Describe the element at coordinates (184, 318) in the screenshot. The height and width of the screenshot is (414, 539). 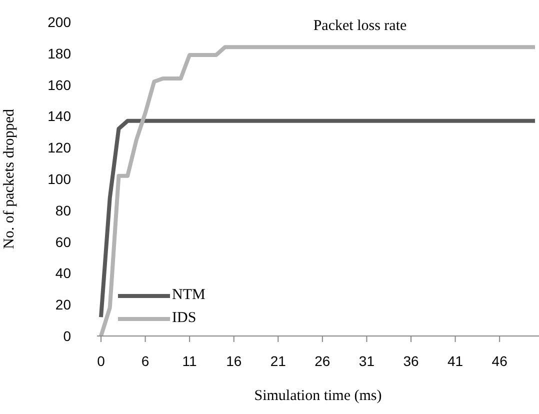
I see `legend-label: IDS` at that location.